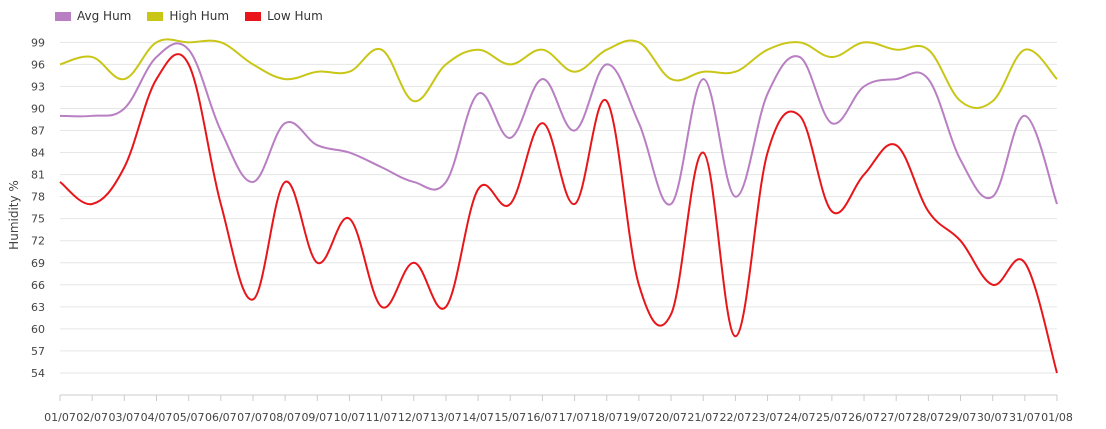  What do you see at coordinates (38, 263) in the screenshot?
I see `y-tick-label: 69` at bounding box center [38, 263].